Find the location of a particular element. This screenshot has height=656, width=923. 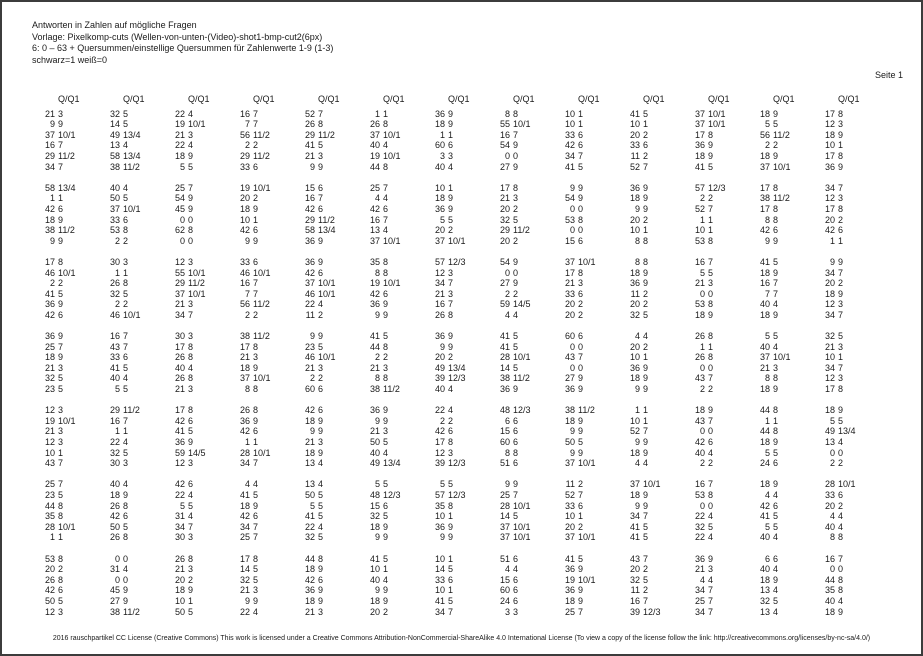

cell-value: 20 is located at coordinates (569, 314).